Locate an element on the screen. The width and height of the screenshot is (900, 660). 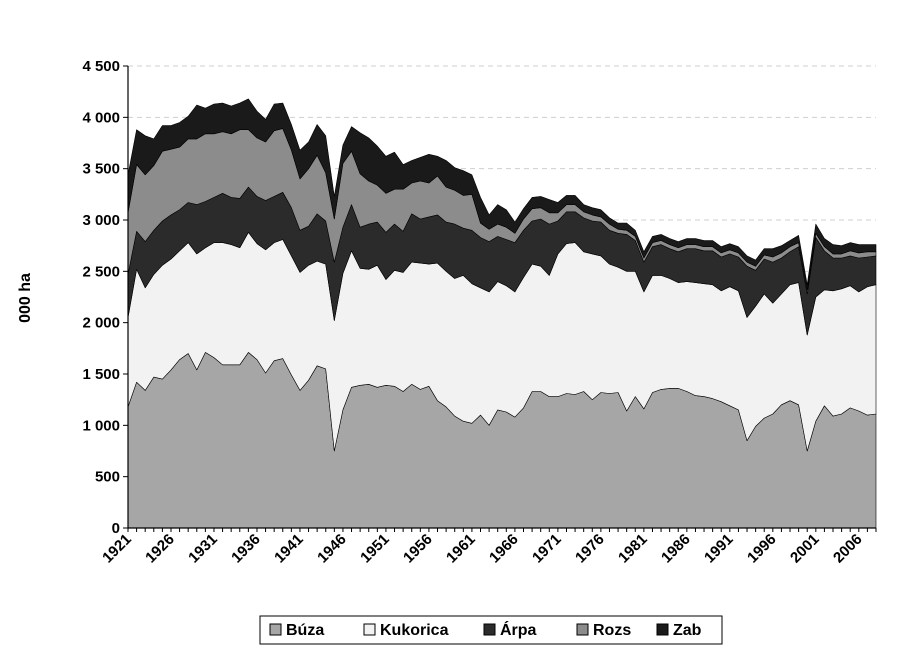
x-tick-label: 1921 is located at coordinates (117, 549).